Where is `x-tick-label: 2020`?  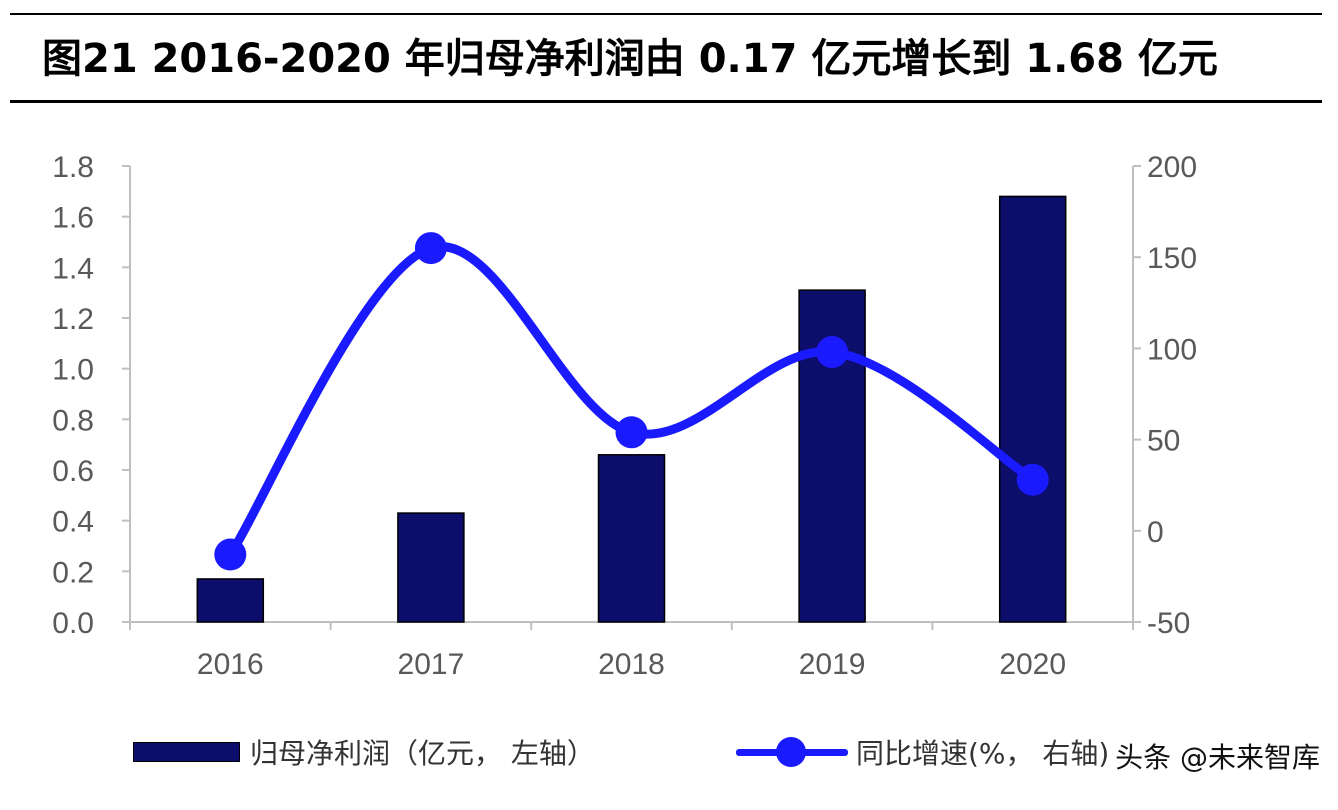
x-tick-label: 2020 is located at coordinates (1032, 664).